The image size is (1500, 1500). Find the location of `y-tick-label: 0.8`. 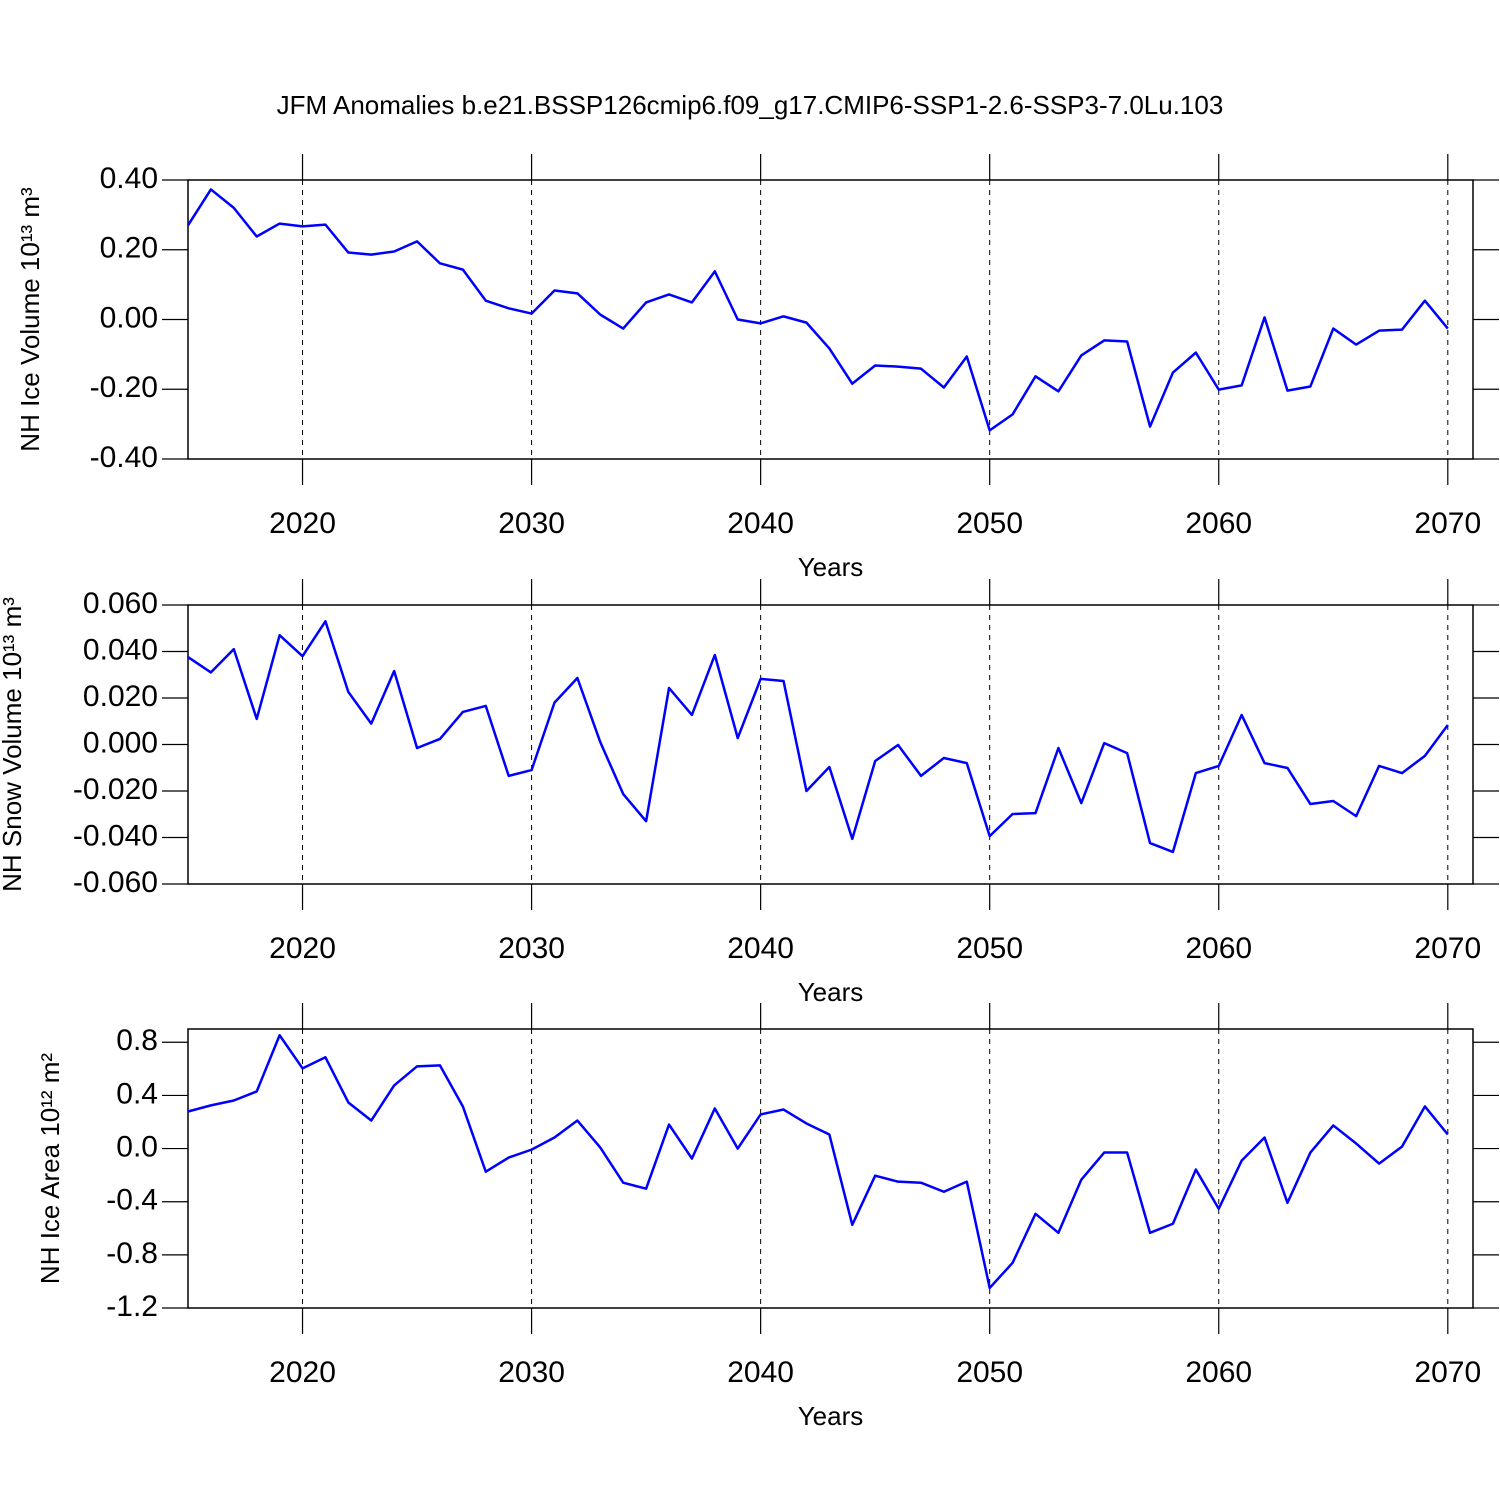

y-tick-label: 0.8 is located at coordinates (137, 1040).